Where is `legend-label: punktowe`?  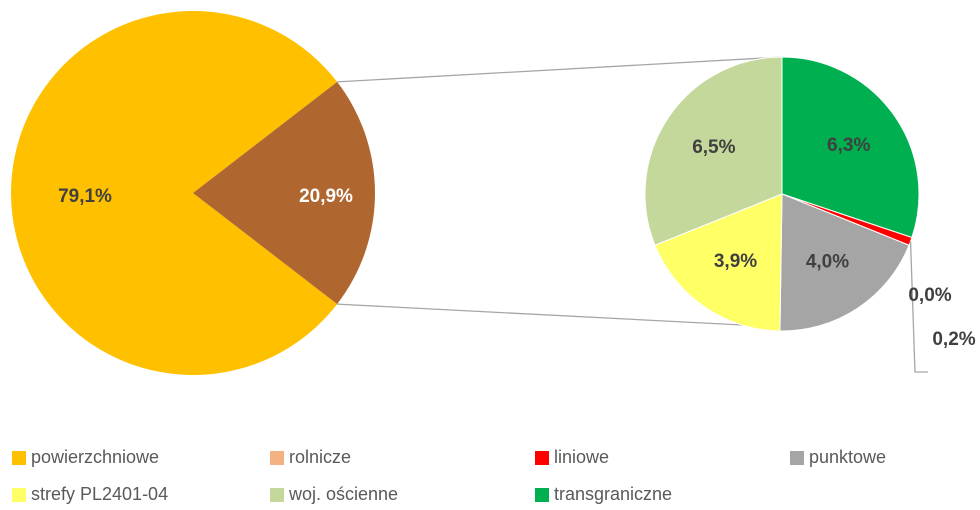
legend-label: punktowe is located at coordinates (847, 457).